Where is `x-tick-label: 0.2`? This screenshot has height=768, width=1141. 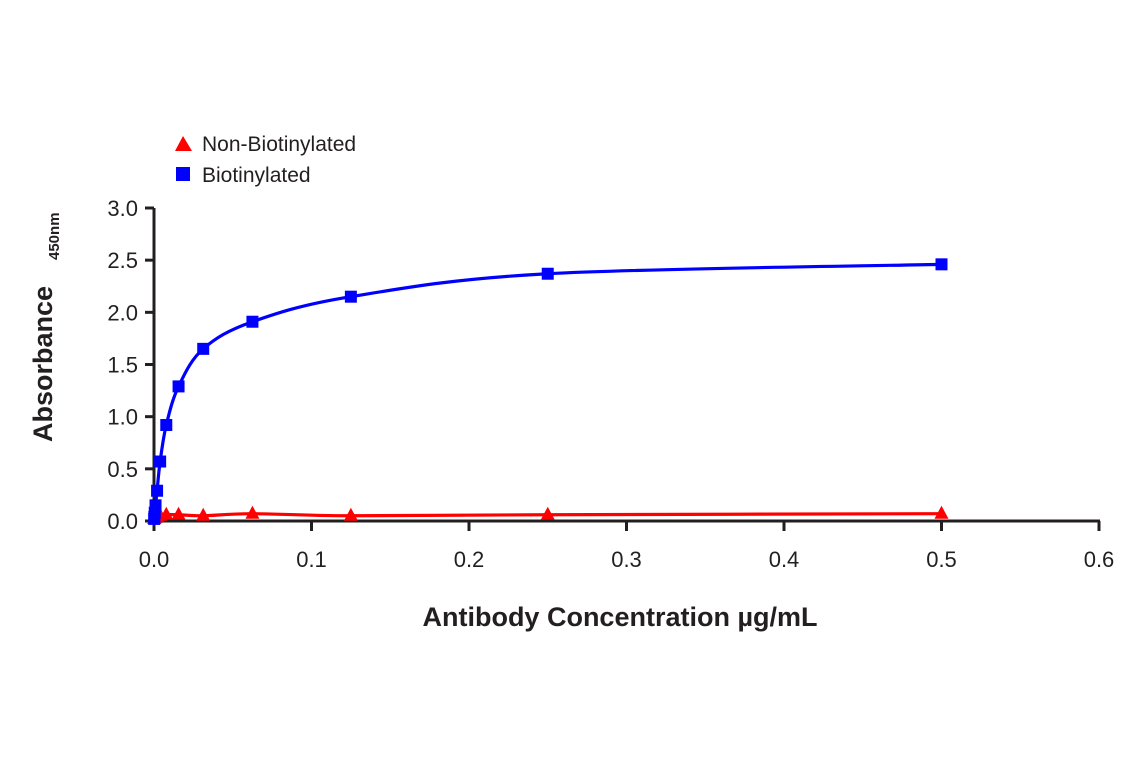
x-tick-label: 0.2 is located at coordinates (469, 559).